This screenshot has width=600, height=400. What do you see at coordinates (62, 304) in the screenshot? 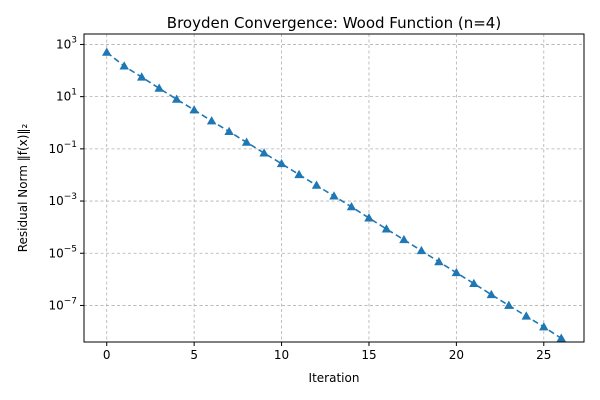
I see `y-tick-label: 10⁻⁷` at bounding box center [62, 304].